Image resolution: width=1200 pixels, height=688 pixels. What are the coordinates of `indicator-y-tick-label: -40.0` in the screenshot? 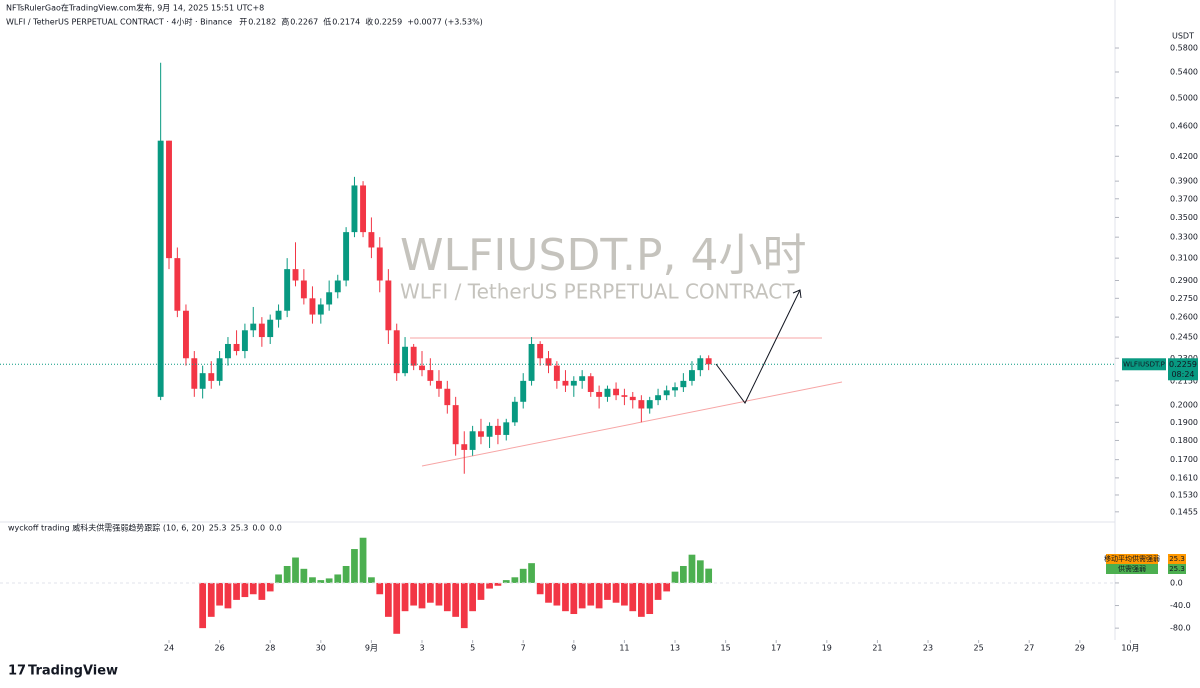 It's located at (1180, 605).